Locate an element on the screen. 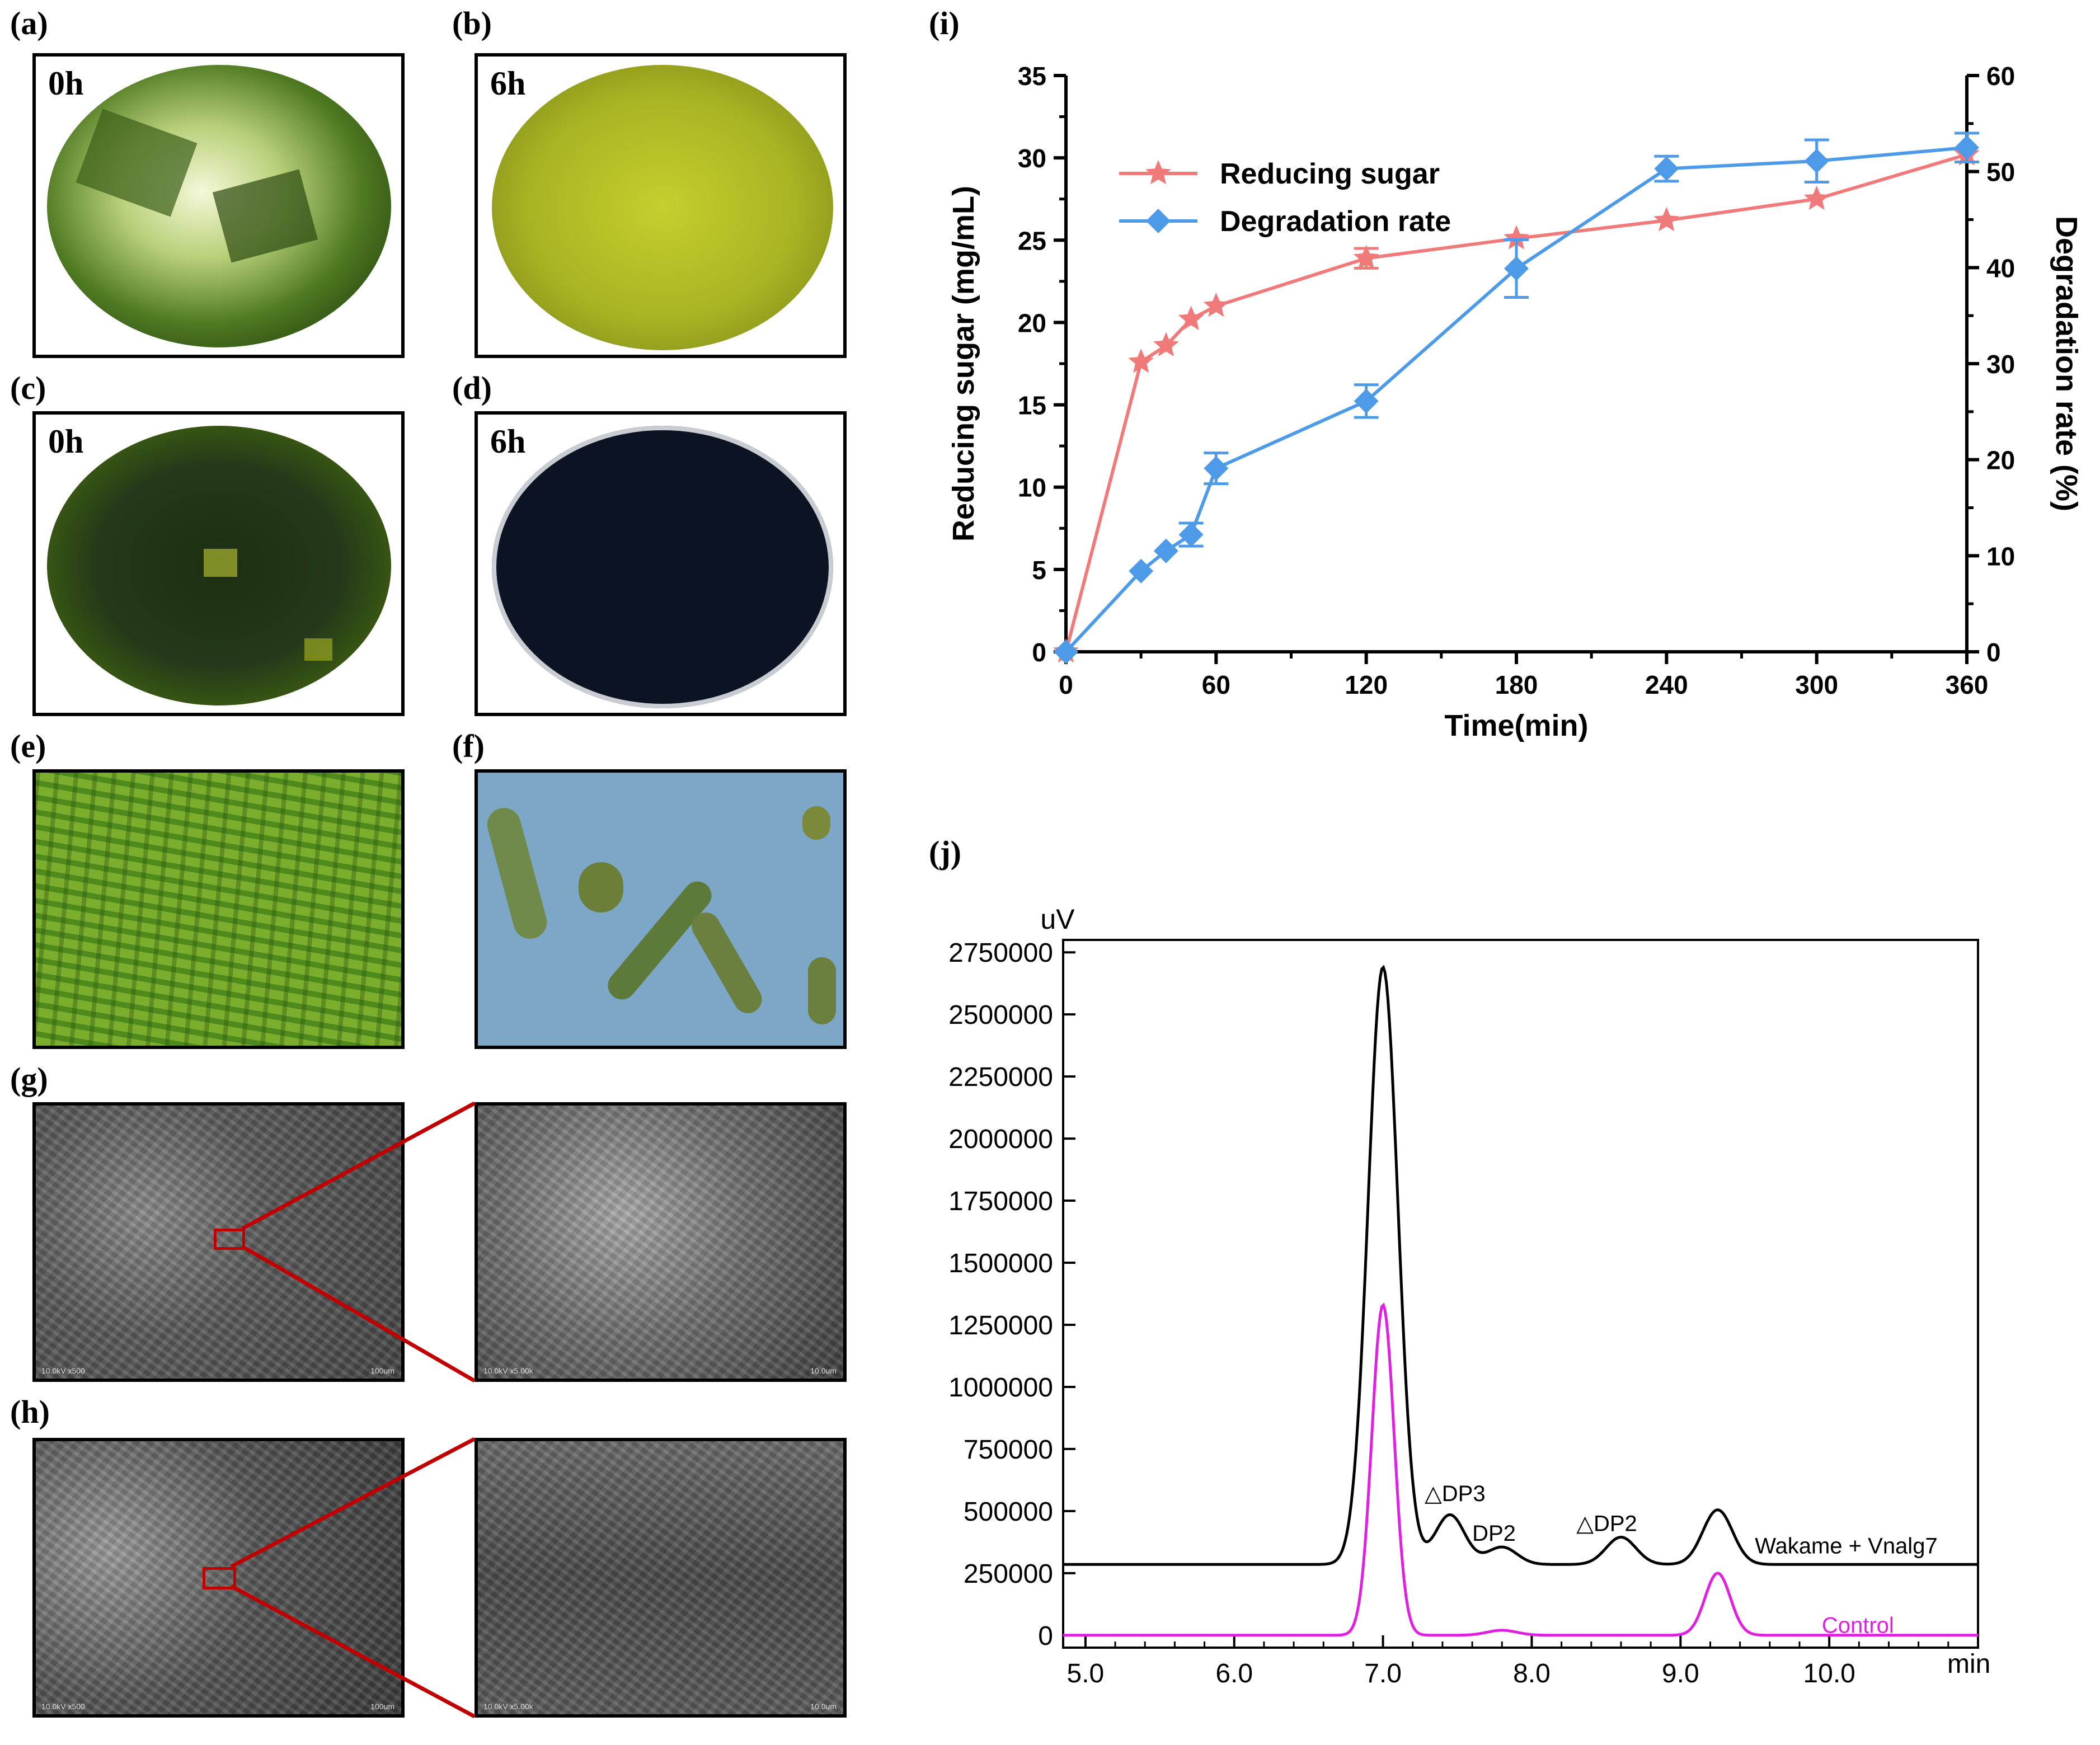 The height and width of the screenshot is (1745, 2100). sem-scale-g-right: 10.0um is located at coordinates (824, 1370).